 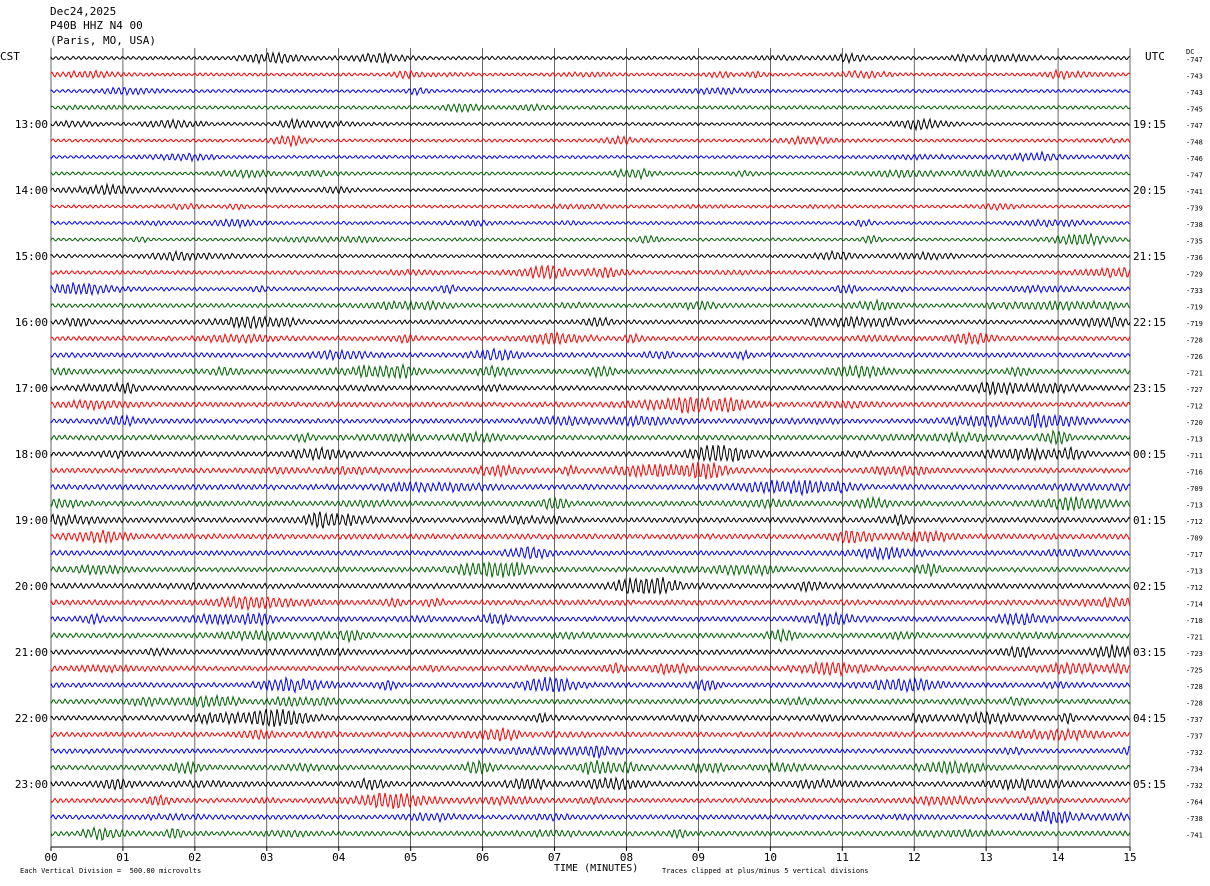 What do you see at coordinates (770, 857) in the screenshot?
I see `x-tick-label: 10` at bounding box center [770, 857].